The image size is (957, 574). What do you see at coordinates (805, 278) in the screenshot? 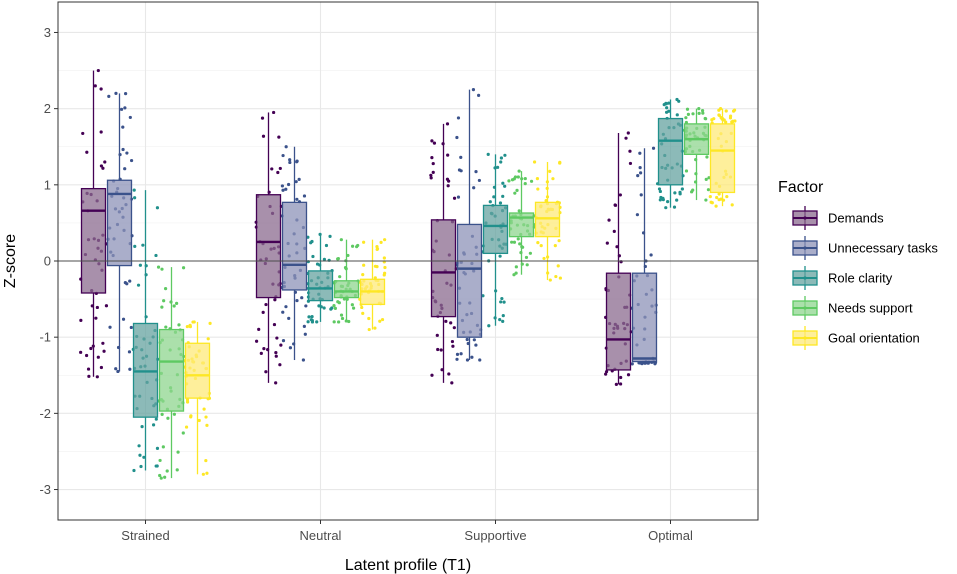
I see `legend-key-point` at bounding box center [805, 278].